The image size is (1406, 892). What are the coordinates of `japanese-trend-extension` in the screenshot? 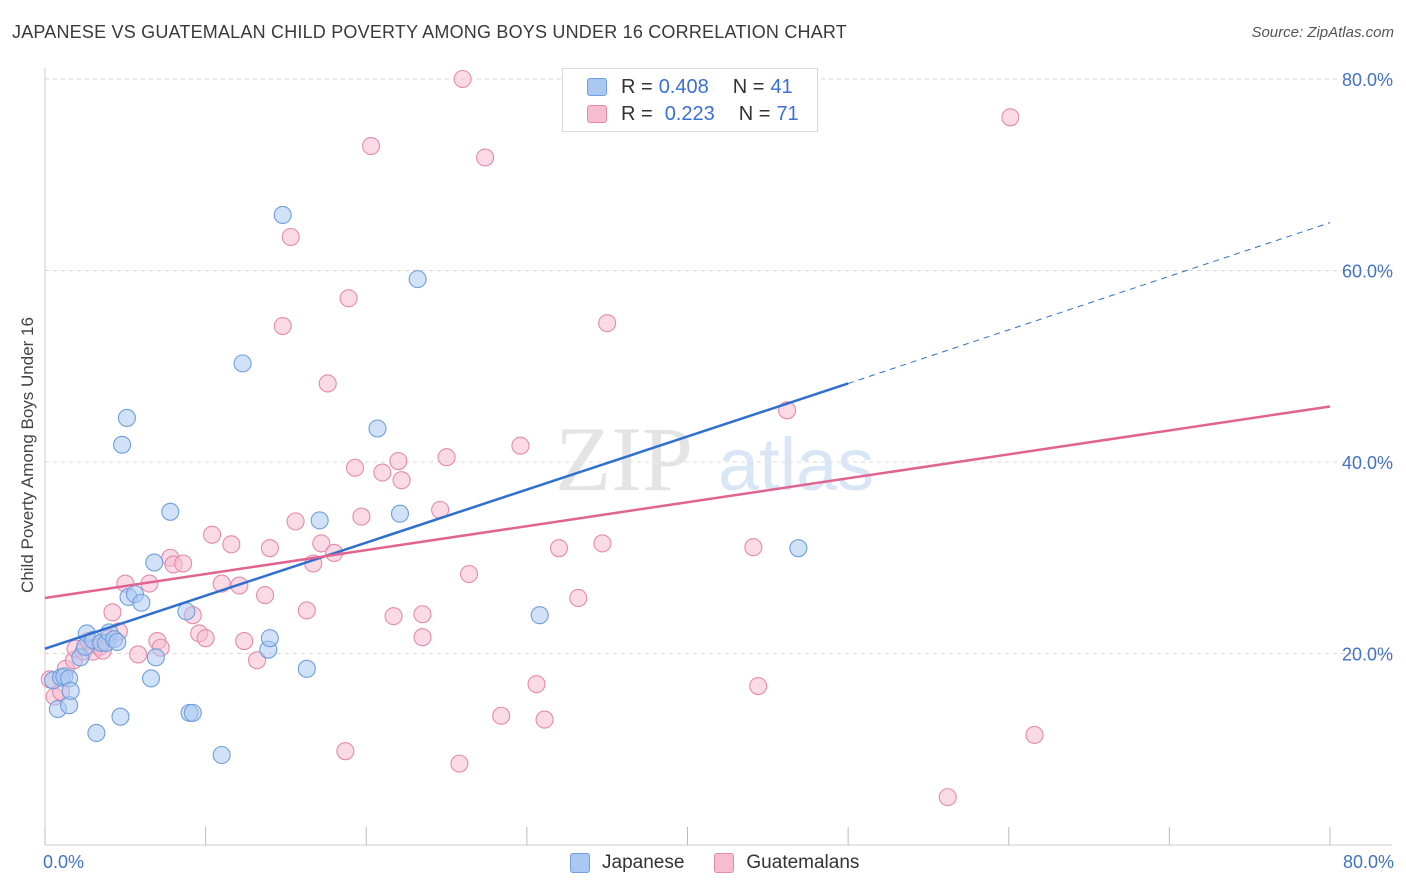 It's located at (1089, 303).